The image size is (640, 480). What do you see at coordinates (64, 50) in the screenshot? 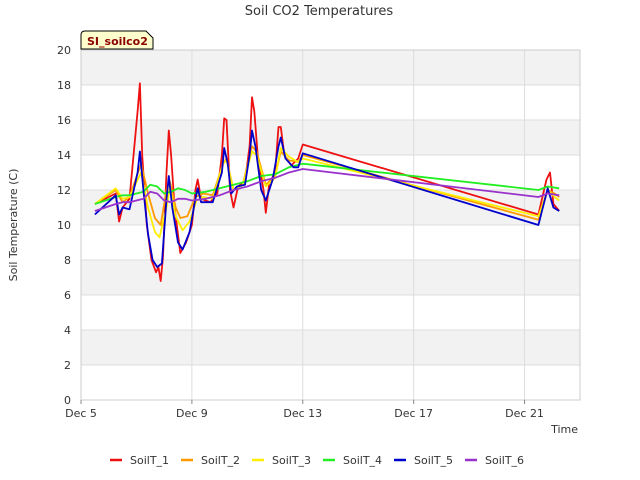
I see `y-tick-label: 20` at bounding box center [64, 50].